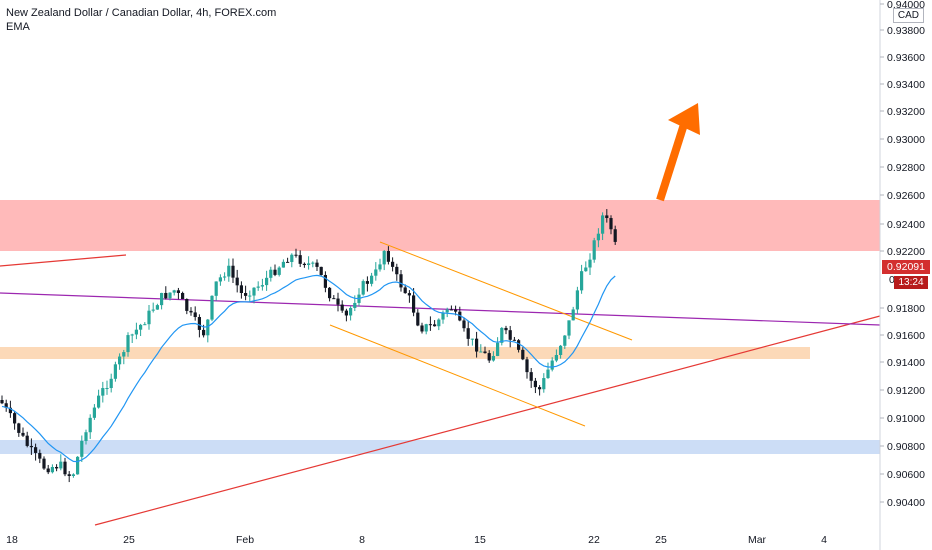  I want to click on trendline-short-red, so click(63, 260).